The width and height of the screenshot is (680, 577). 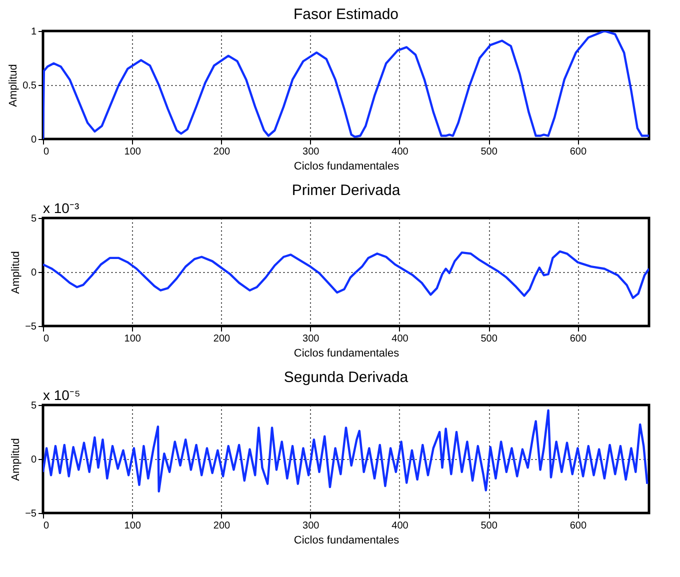 I want to click on chart-title: Fasor Estimado, so click(x=346, y=14).